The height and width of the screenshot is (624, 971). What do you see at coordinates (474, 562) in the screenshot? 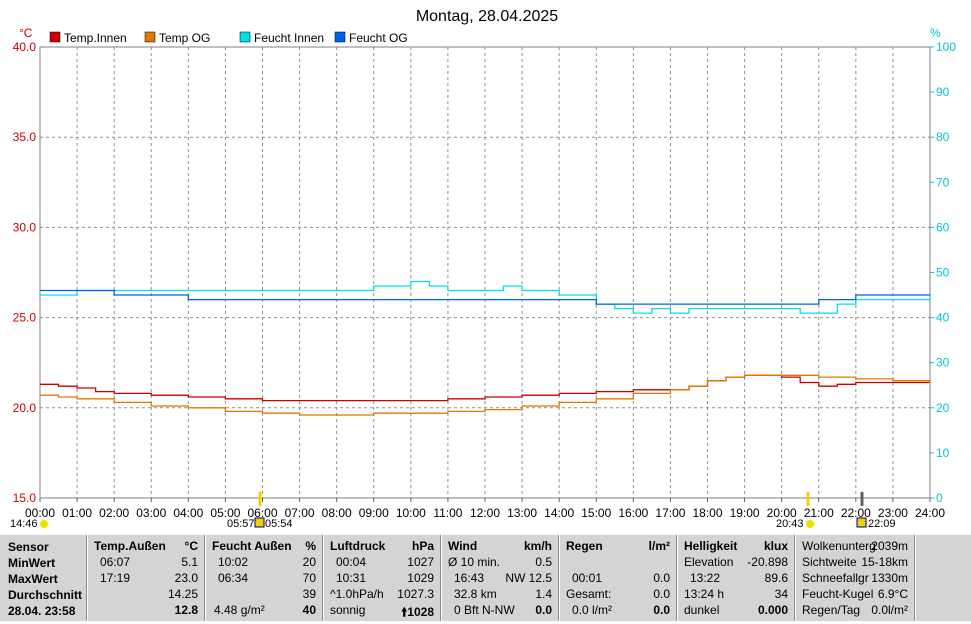
I see `wind-avg-label: Ø 10 min.` at bounding box center [474, 562].